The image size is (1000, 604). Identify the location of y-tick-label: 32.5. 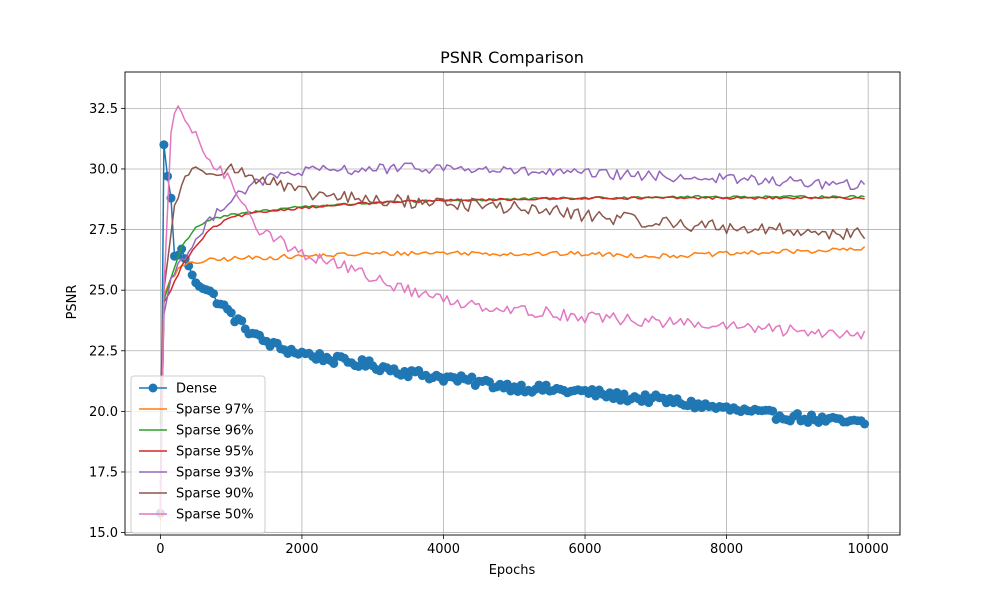
(103, 109).